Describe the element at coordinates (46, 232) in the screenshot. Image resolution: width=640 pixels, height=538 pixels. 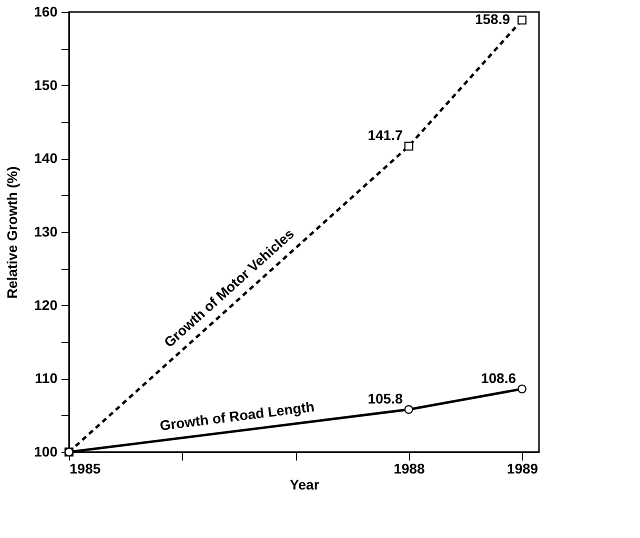
I see `y-tick-label: 130` at that location.